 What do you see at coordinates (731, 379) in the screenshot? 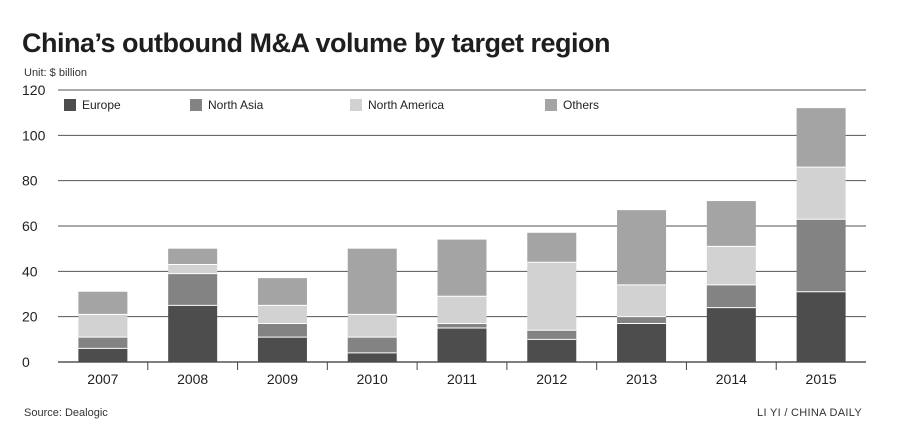
I see `x-tick-label: 2014` at bounding box center [731, 379].